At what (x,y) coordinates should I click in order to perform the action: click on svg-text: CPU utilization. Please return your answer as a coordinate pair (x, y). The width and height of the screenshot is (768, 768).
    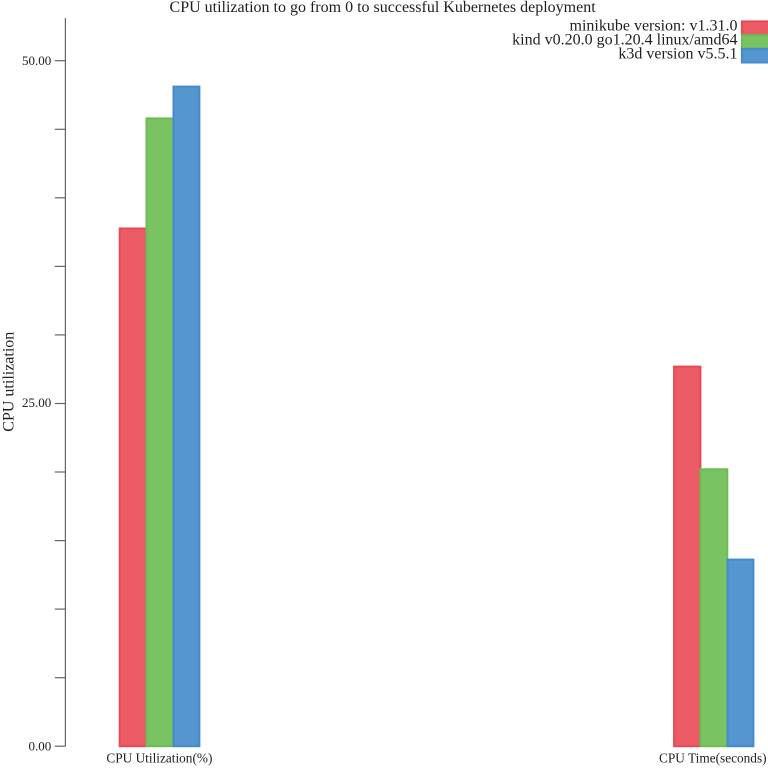
    Looking at the image, I should click on (9, 382).